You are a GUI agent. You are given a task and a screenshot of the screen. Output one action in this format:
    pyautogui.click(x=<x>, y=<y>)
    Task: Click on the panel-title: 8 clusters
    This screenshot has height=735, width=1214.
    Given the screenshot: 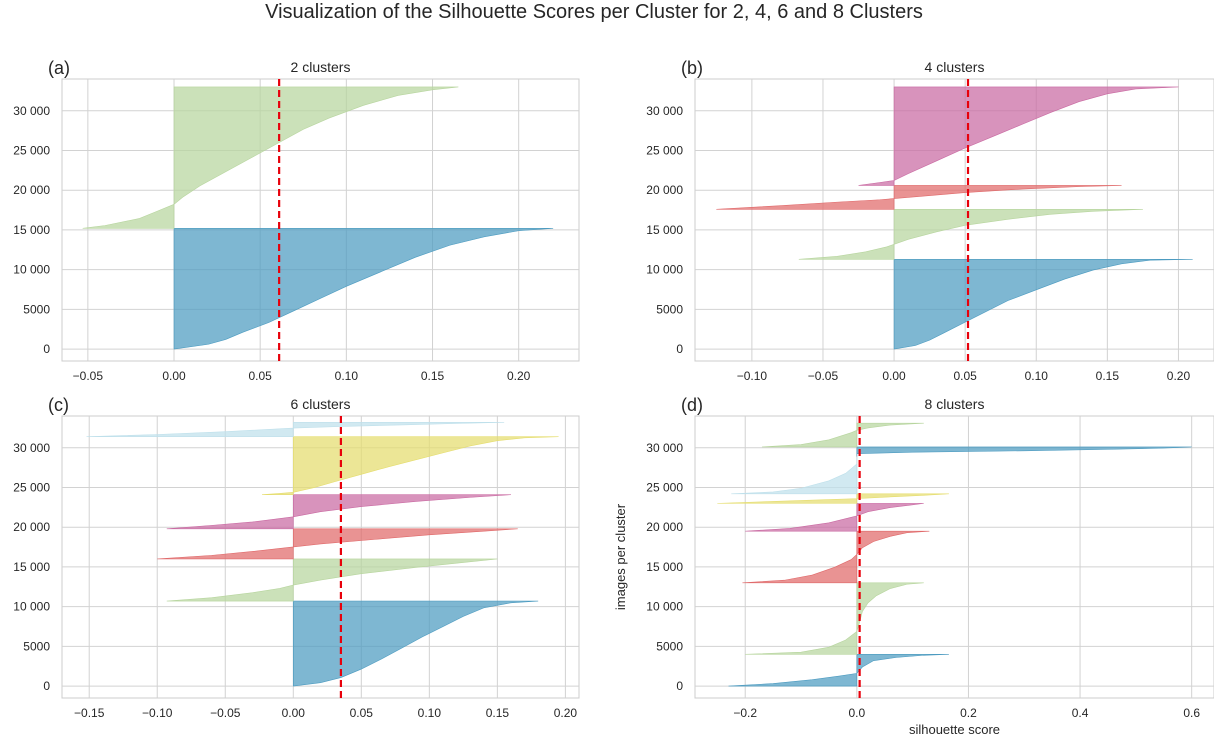 What is the action you would take?
    pyautogui.click(x=955, y=404)
    